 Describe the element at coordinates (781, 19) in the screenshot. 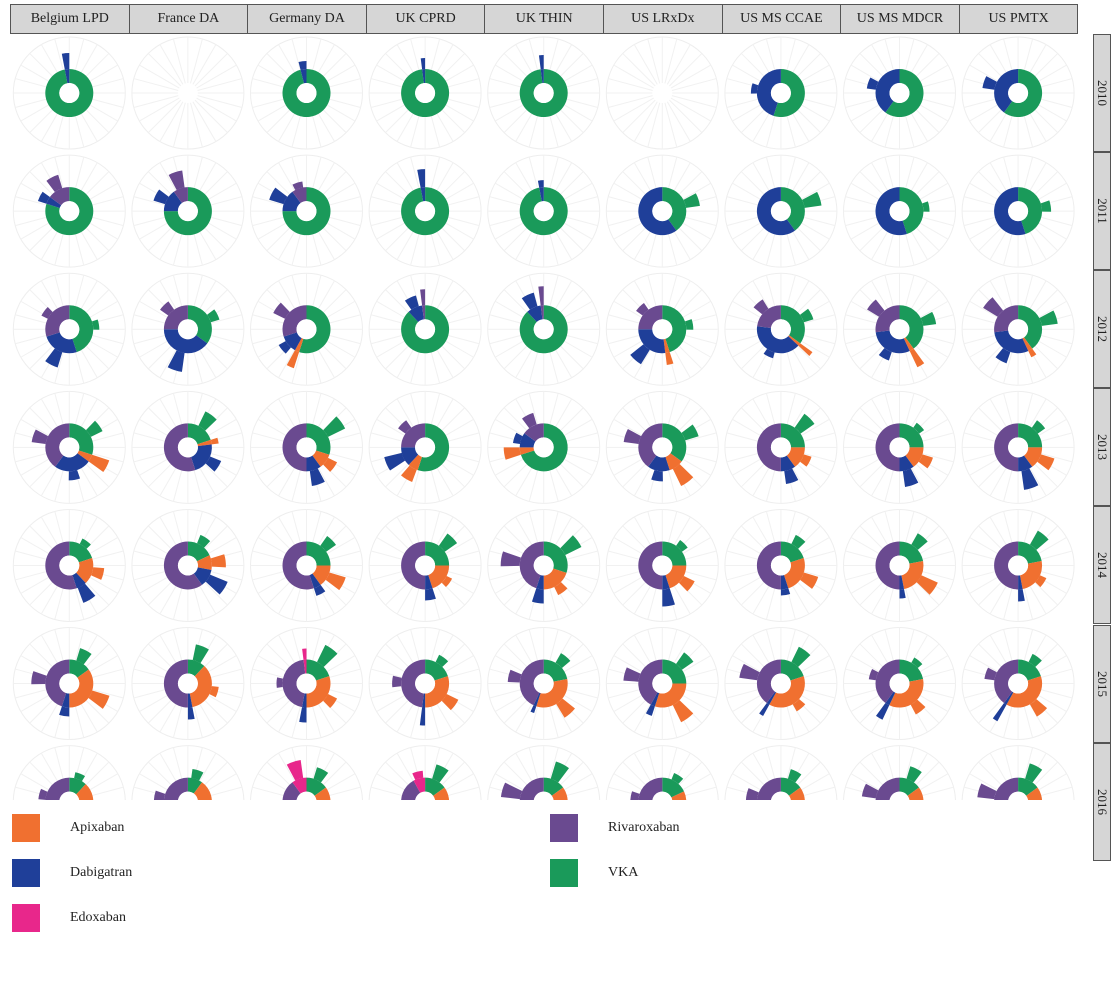

I see `column-header: US MS CCAE` at that location.